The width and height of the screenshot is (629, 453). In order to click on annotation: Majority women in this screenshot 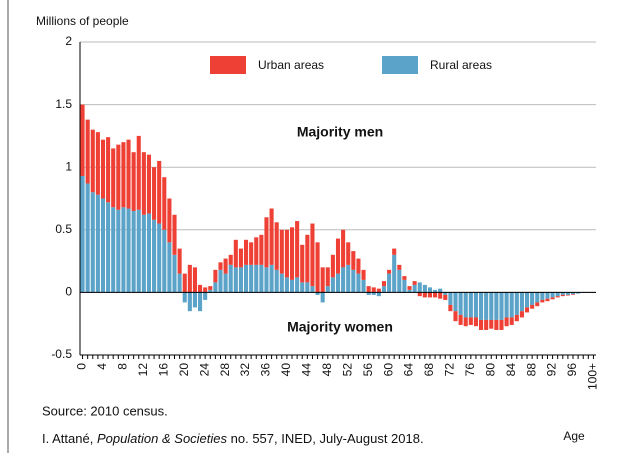, I will do `click(340, 327)`.